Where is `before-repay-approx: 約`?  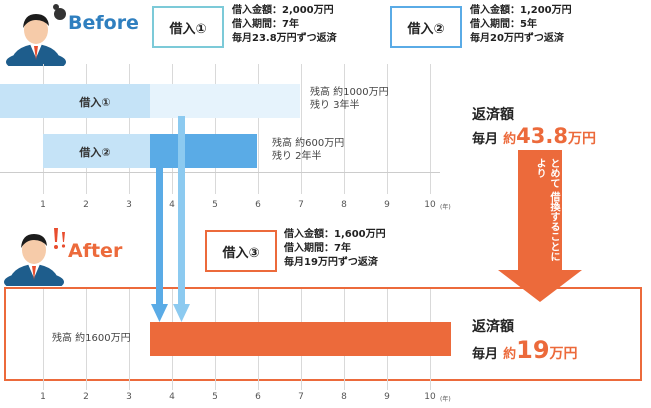
before-repay-approx: 約 is located at coordinates (510, 139).